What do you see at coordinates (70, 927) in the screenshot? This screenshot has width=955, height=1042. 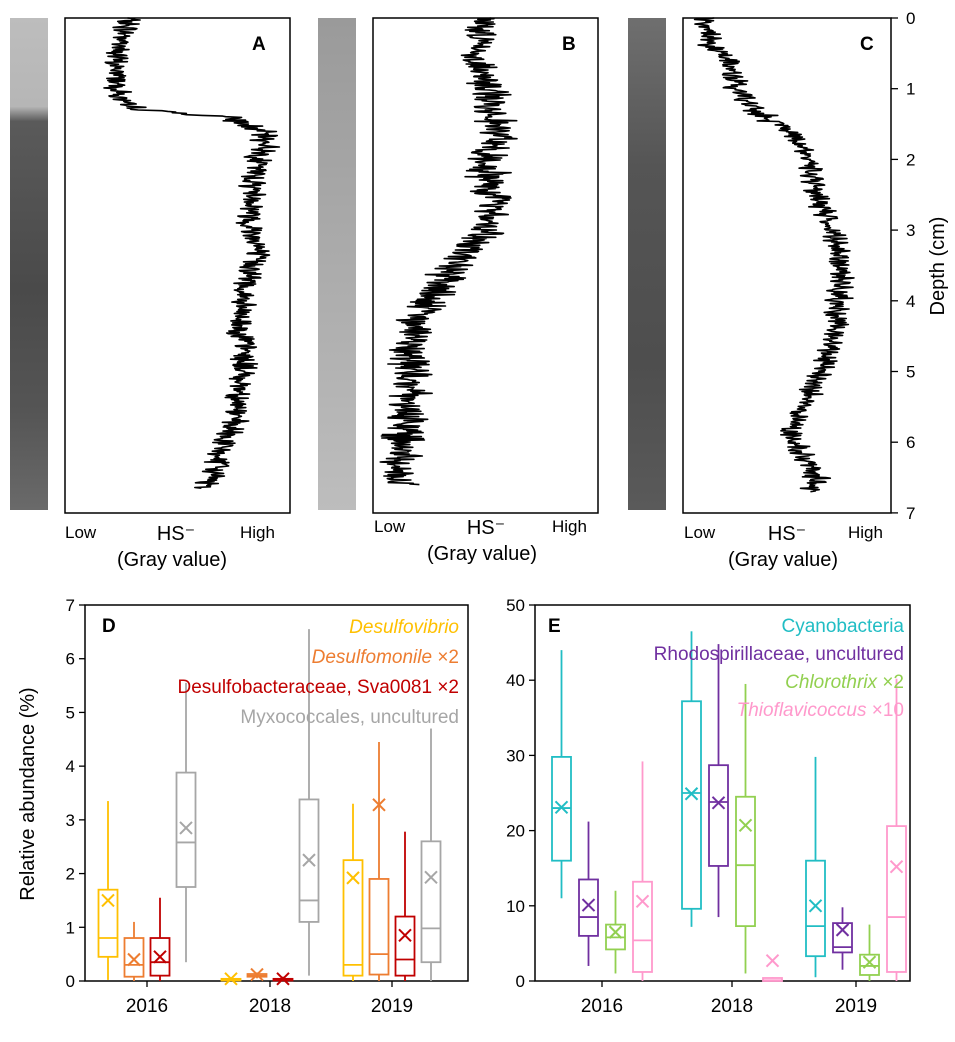 I see `y-tick-label: 1` at bounding box center [70, 927].